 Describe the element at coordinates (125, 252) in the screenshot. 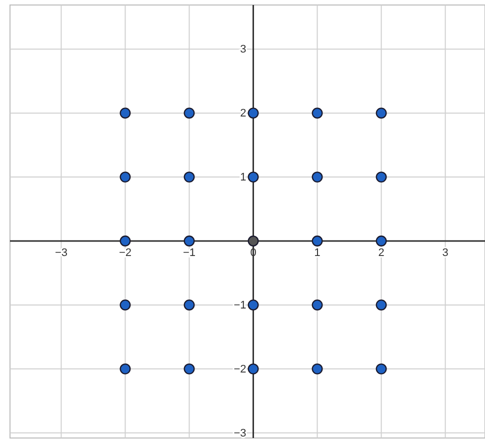

I see `x-tick-label: −2` at that location.